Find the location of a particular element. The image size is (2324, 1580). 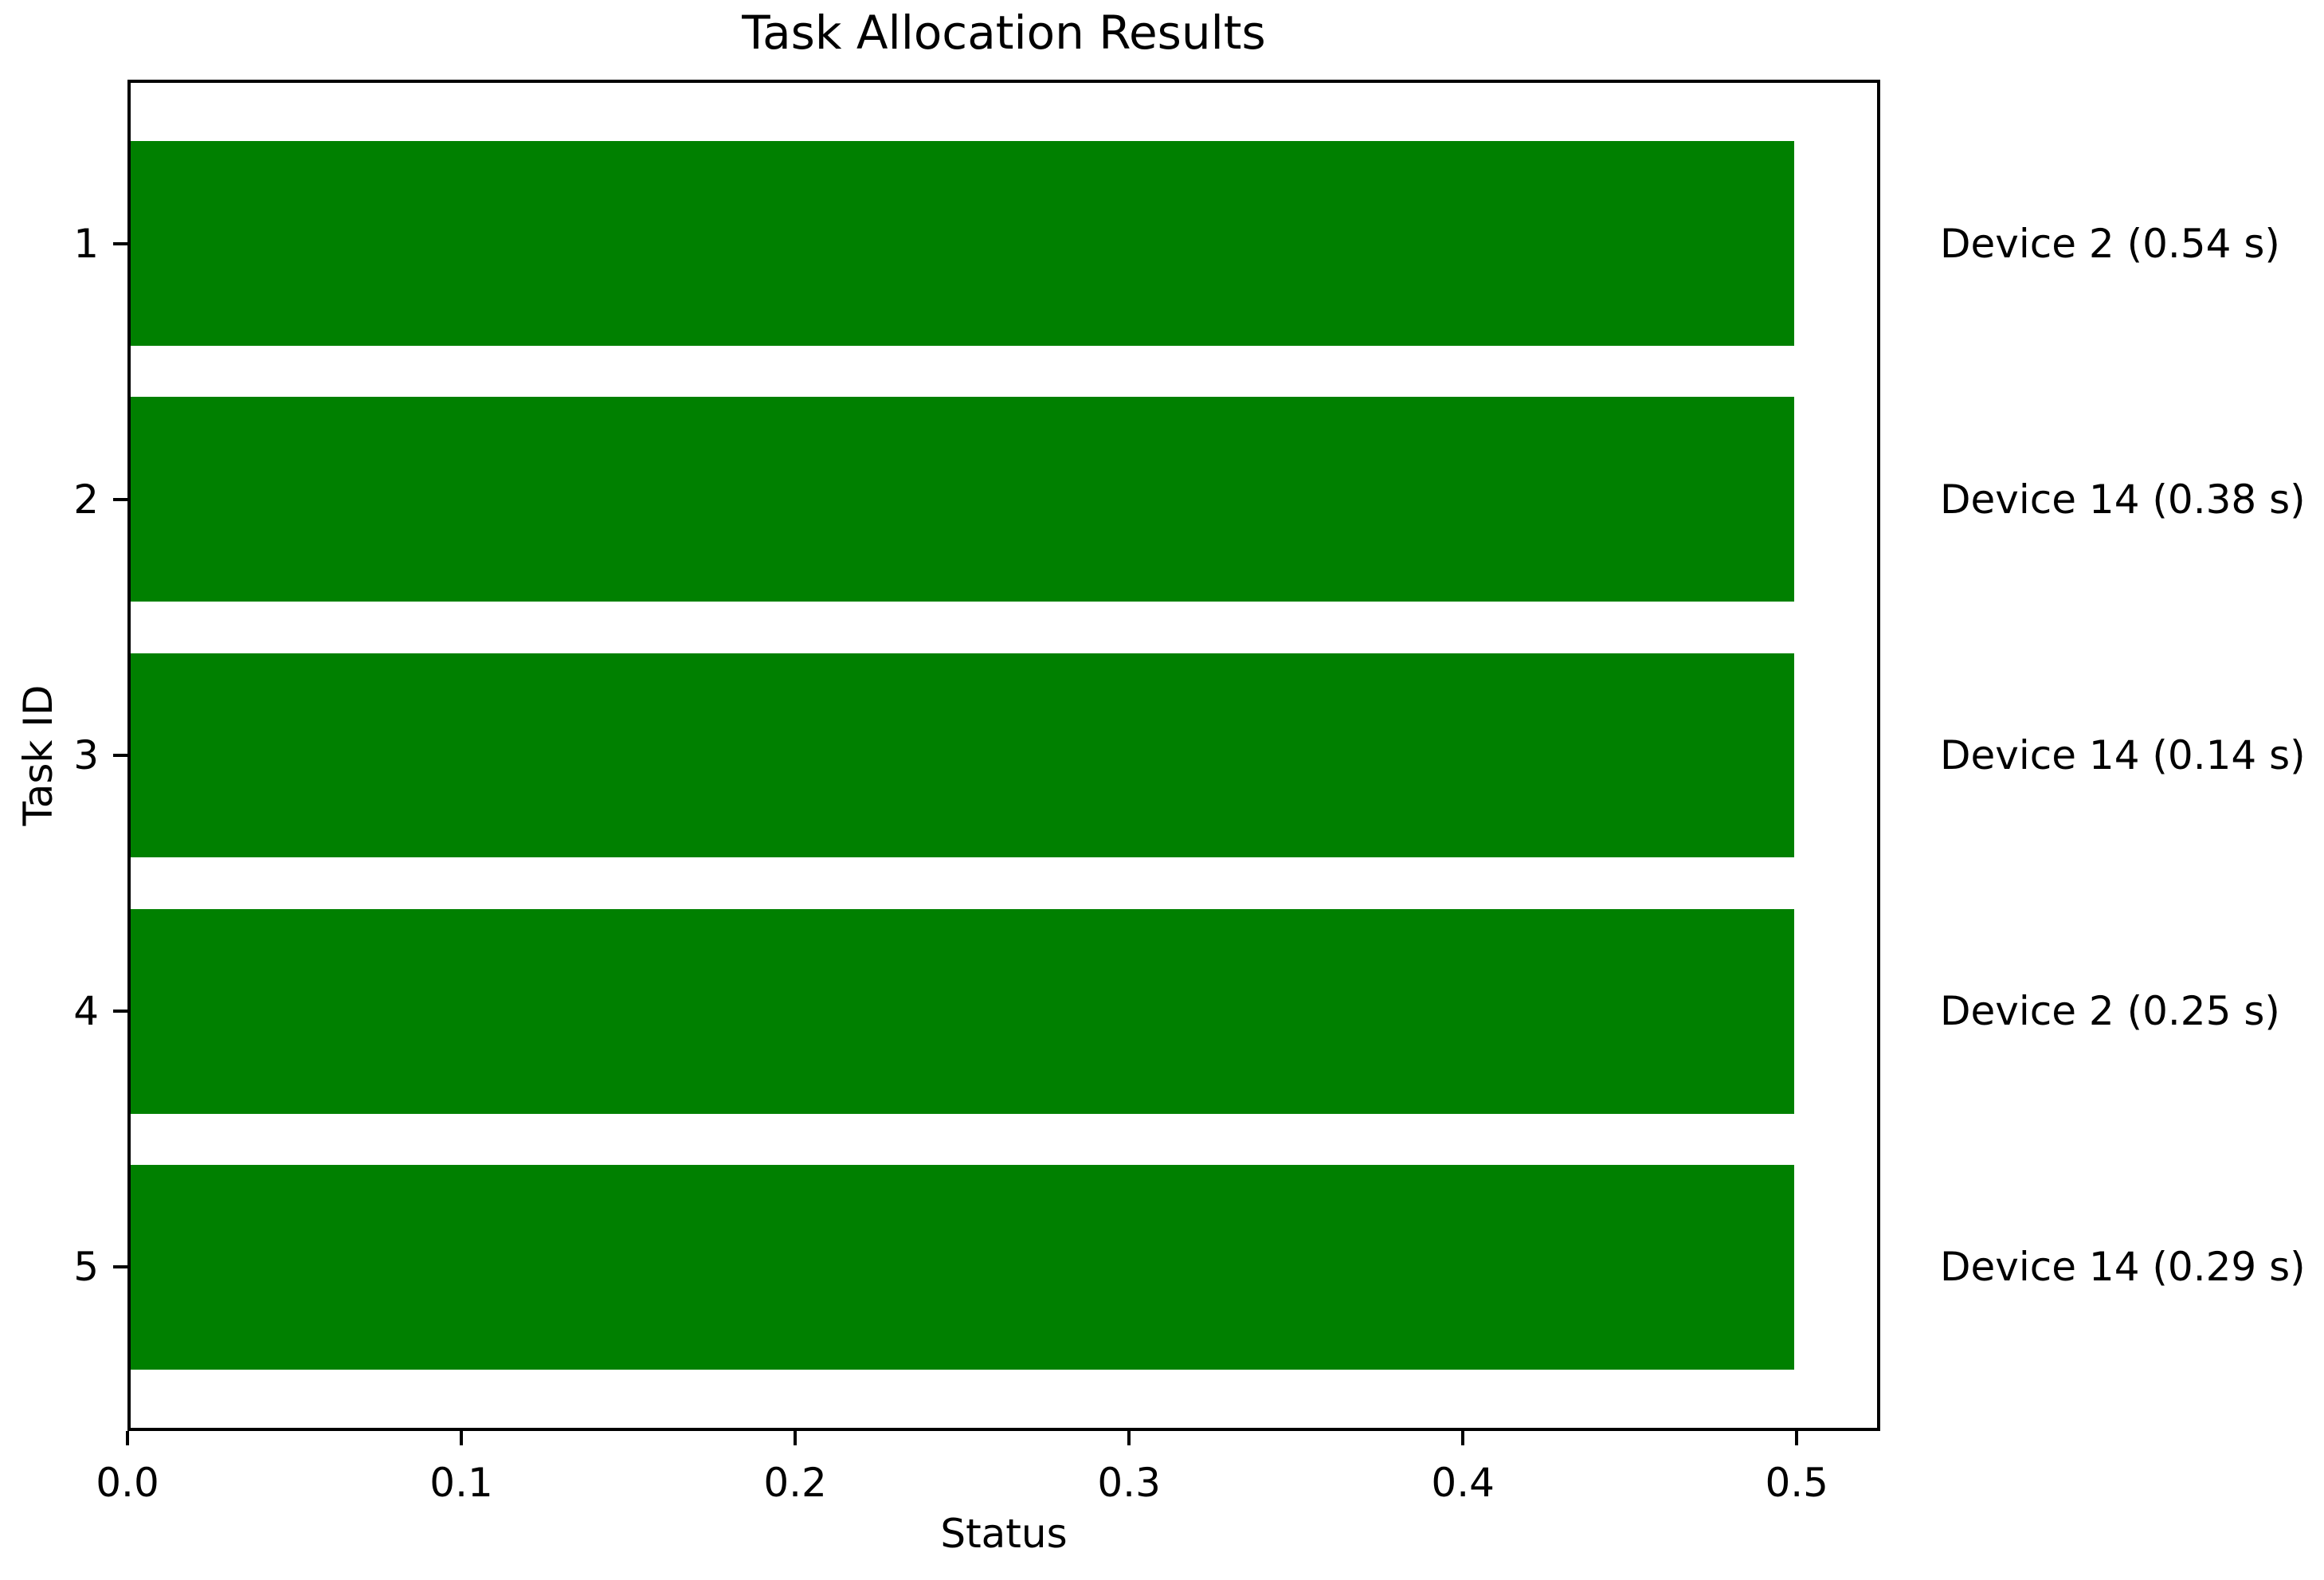

x-tick-label: 0.3 is located at coordinates (1129, 1483).